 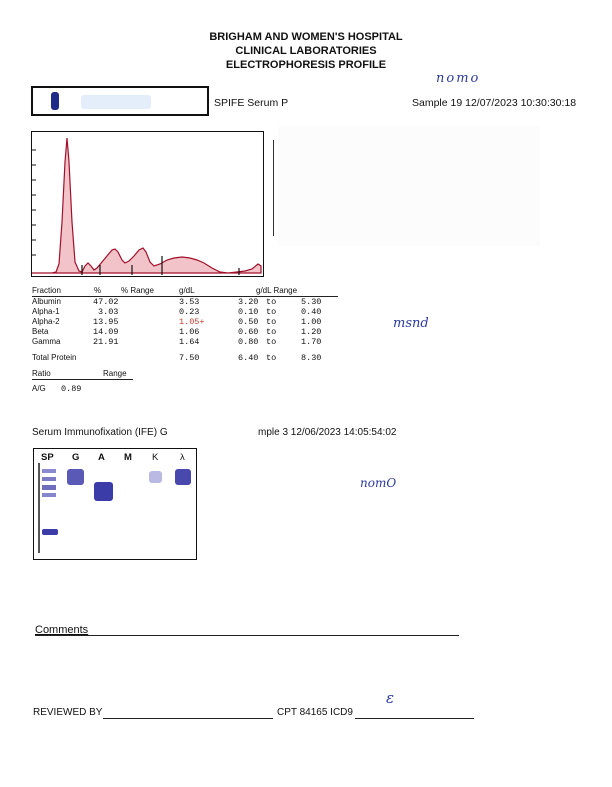 I want to click on ratio-value: 0.89, so click(x=71, y=389).